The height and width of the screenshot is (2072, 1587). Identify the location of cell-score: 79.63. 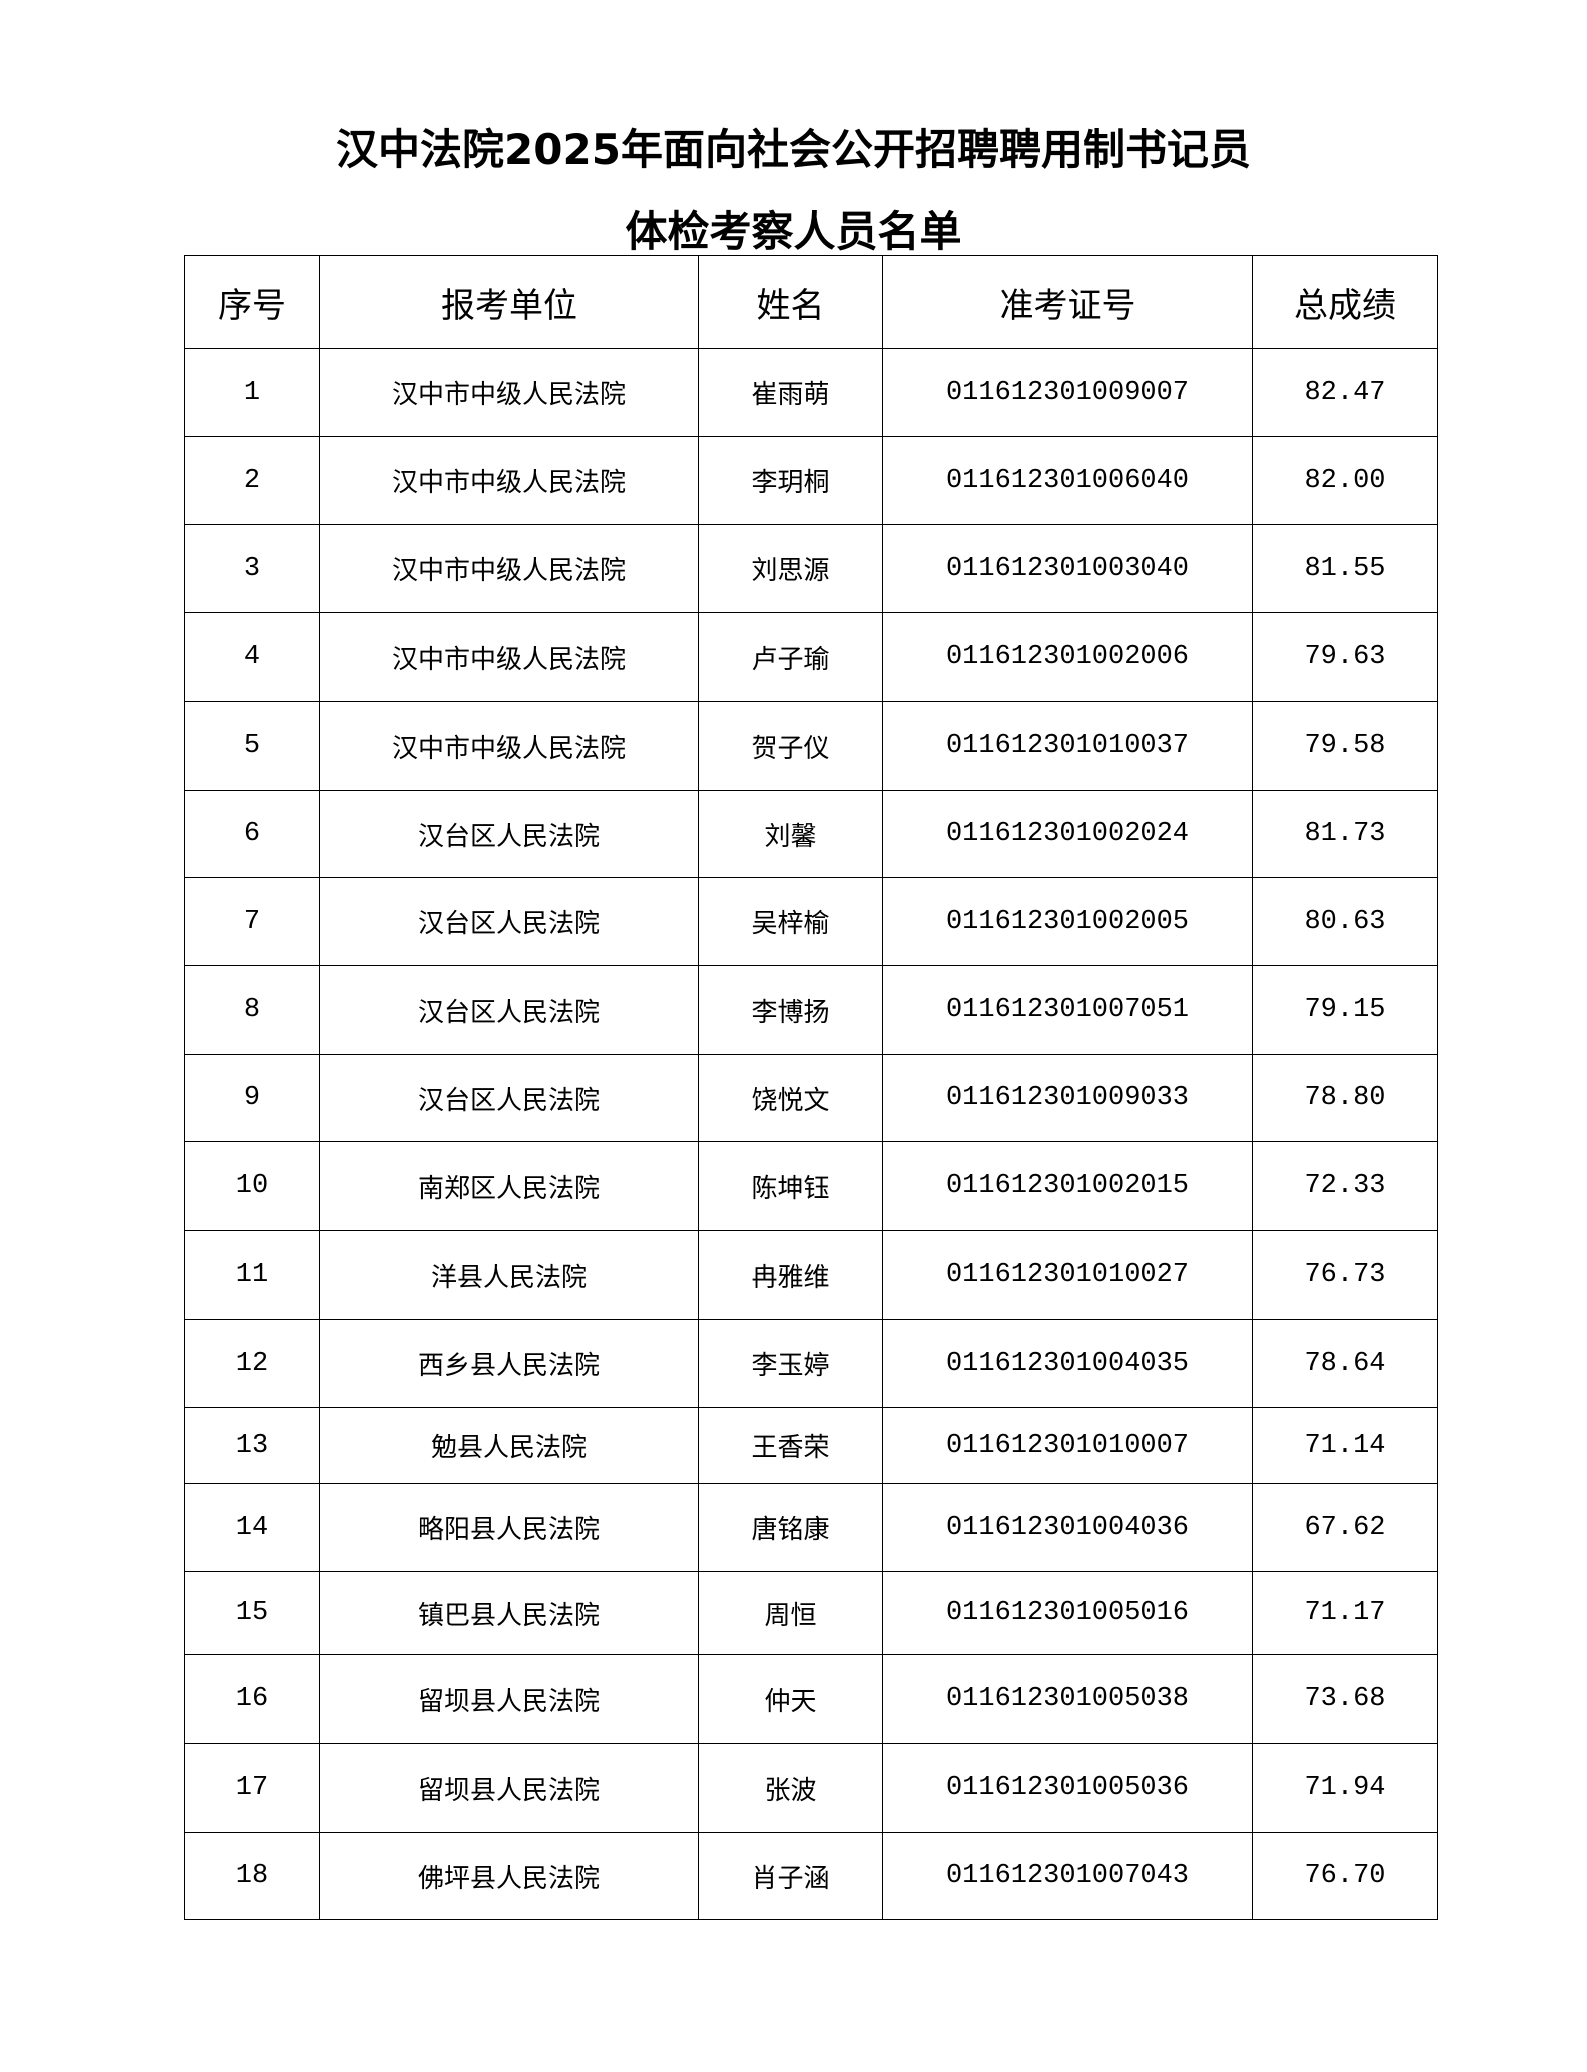
(1345, 657).